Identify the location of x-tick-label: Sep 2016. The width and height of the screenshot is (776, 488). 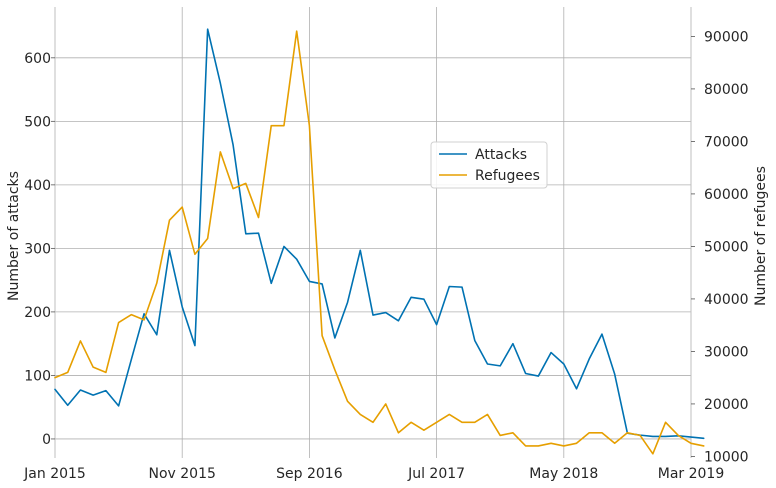
(309, 474).